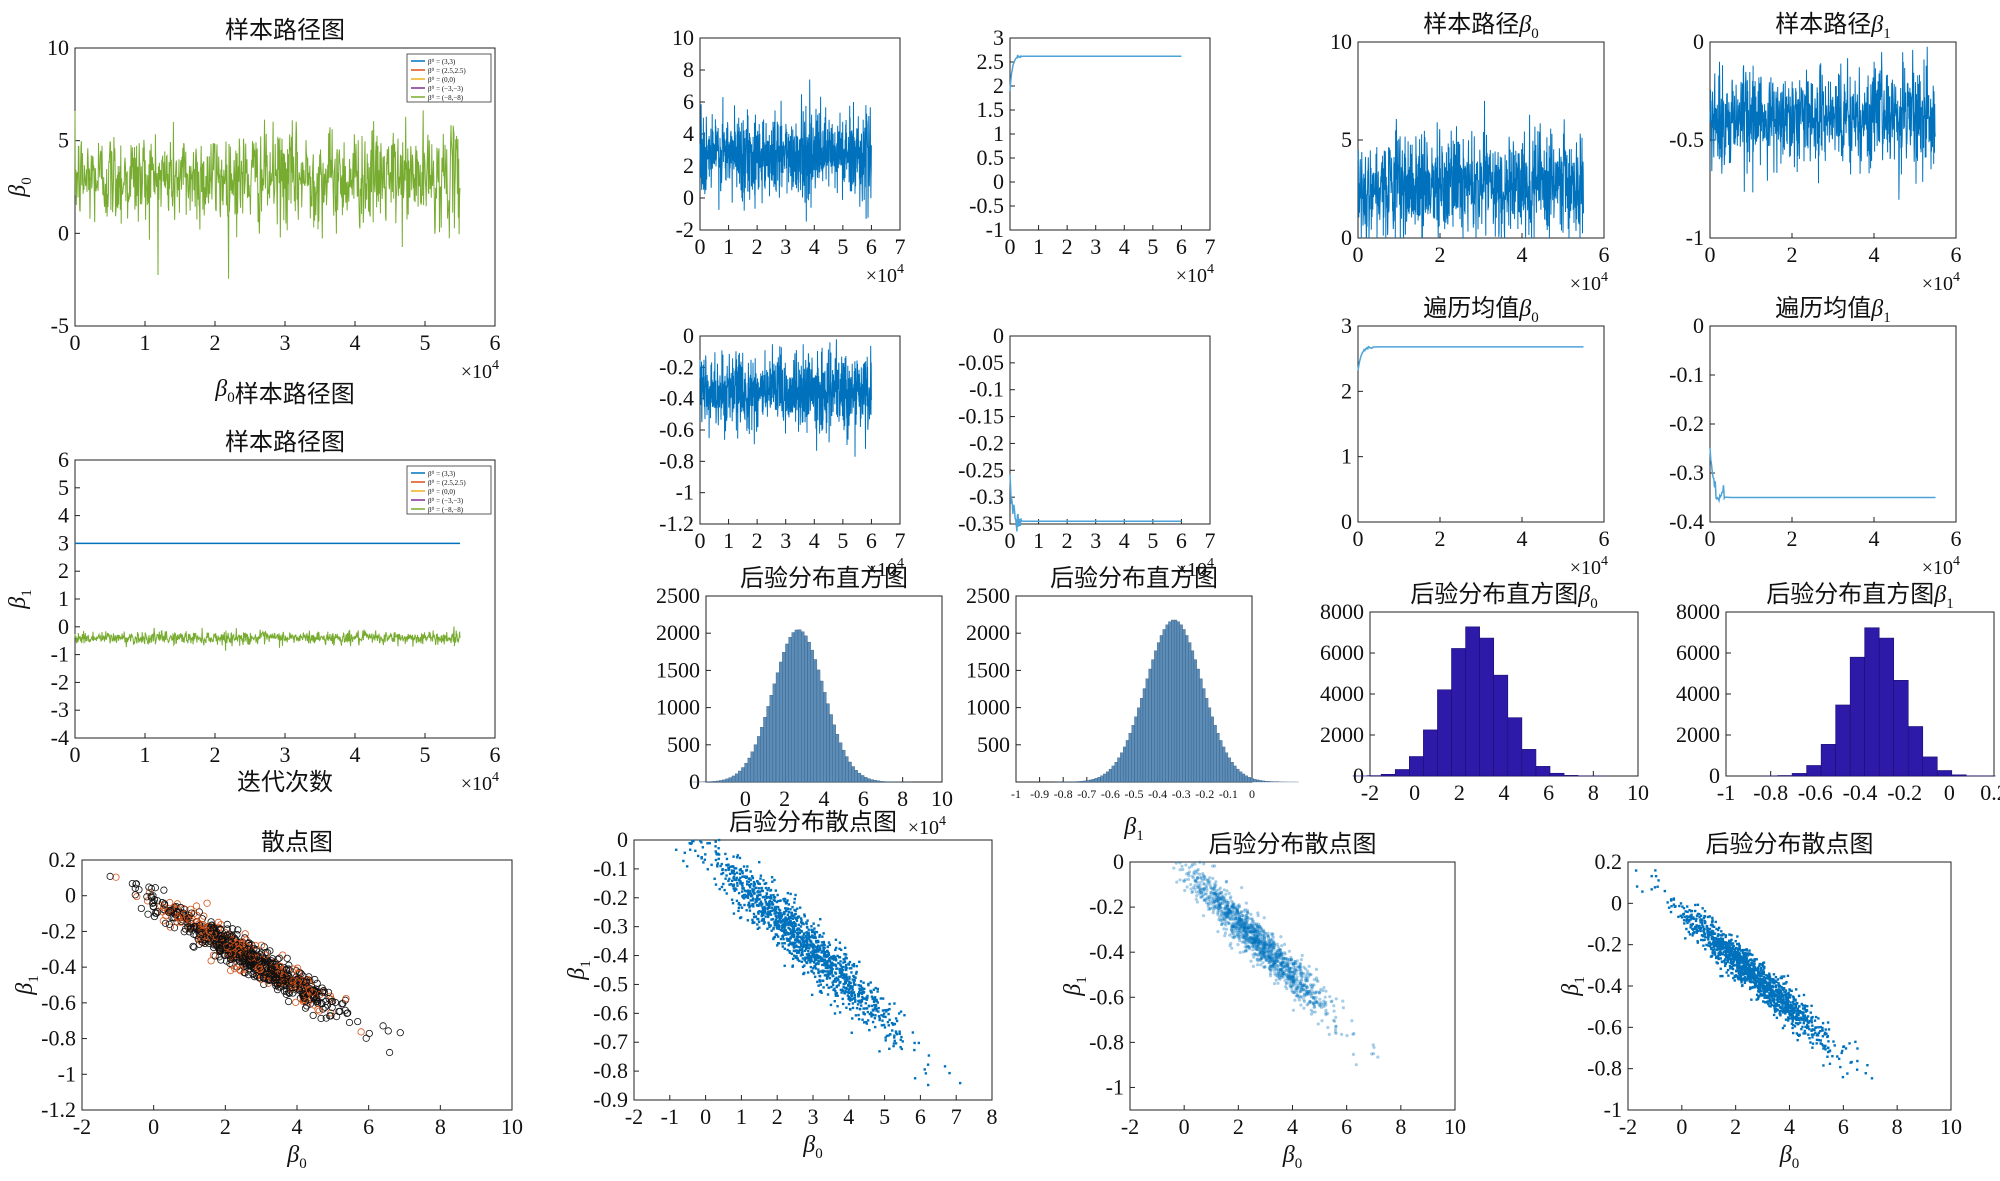 The height and width of the screenshot is (1181, 2000). I want to click on y-tick-label: -0.2, so click(610, 897).